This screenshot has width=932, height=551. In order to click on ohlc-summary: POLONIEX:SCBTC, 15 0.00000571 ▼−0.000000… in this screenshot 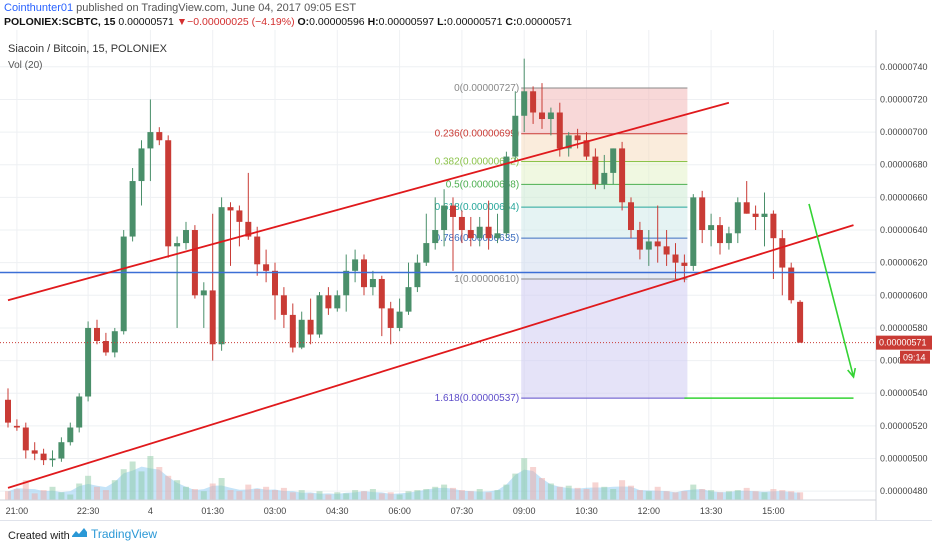, I will do `click(288, 22)`.